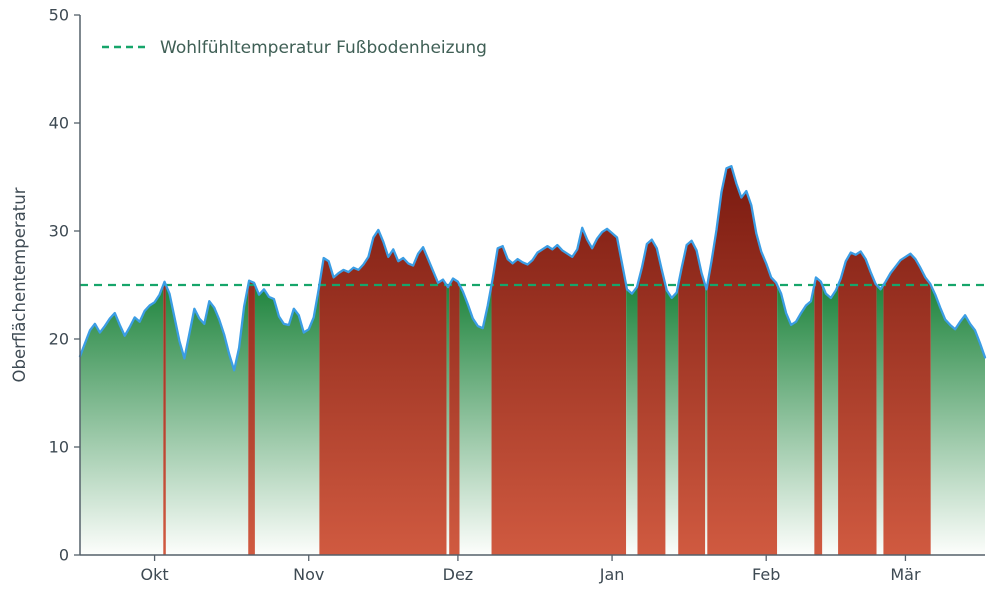 The image size is (1000, 600). What do you see at coordinates (59, 15) in the screenshot?
I see `y-tick-label: 50` at bounding box center [59, 15].